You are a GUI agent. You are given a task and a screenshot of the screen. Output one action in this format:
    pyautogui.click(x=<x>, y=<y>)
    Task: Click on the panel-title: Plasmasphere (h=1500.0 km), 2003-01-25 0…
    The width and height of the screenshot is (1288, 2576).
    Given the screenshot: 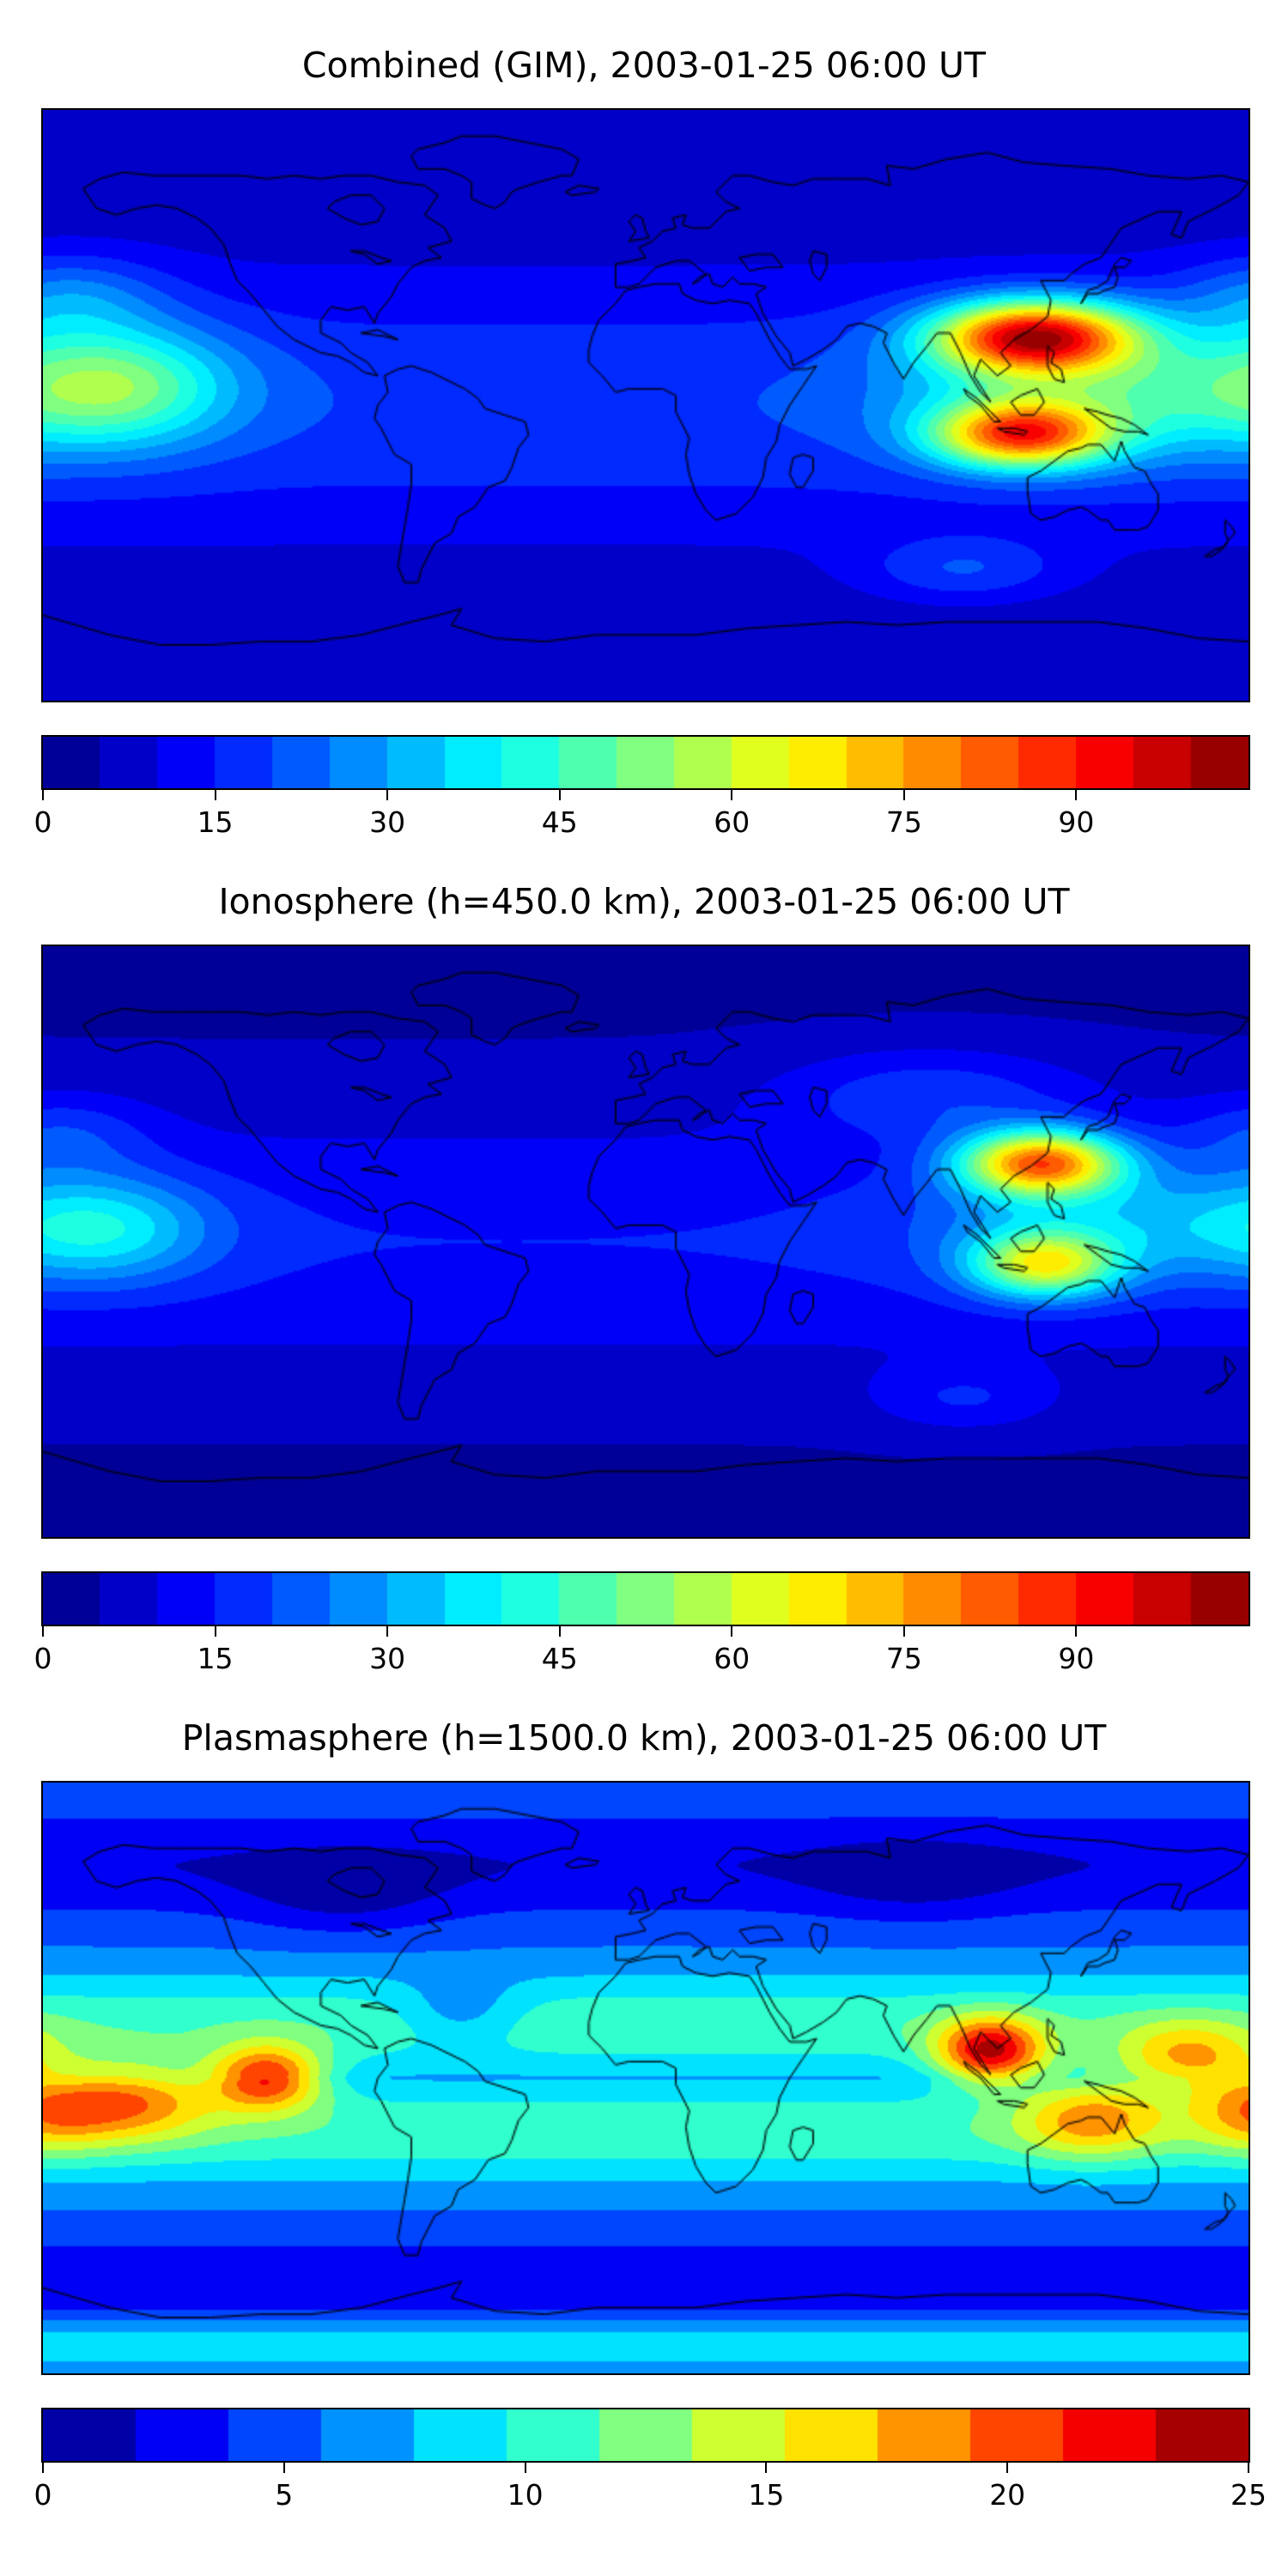 What is the action you would take?
    pyautogui.click(x=644, y=1738)
    